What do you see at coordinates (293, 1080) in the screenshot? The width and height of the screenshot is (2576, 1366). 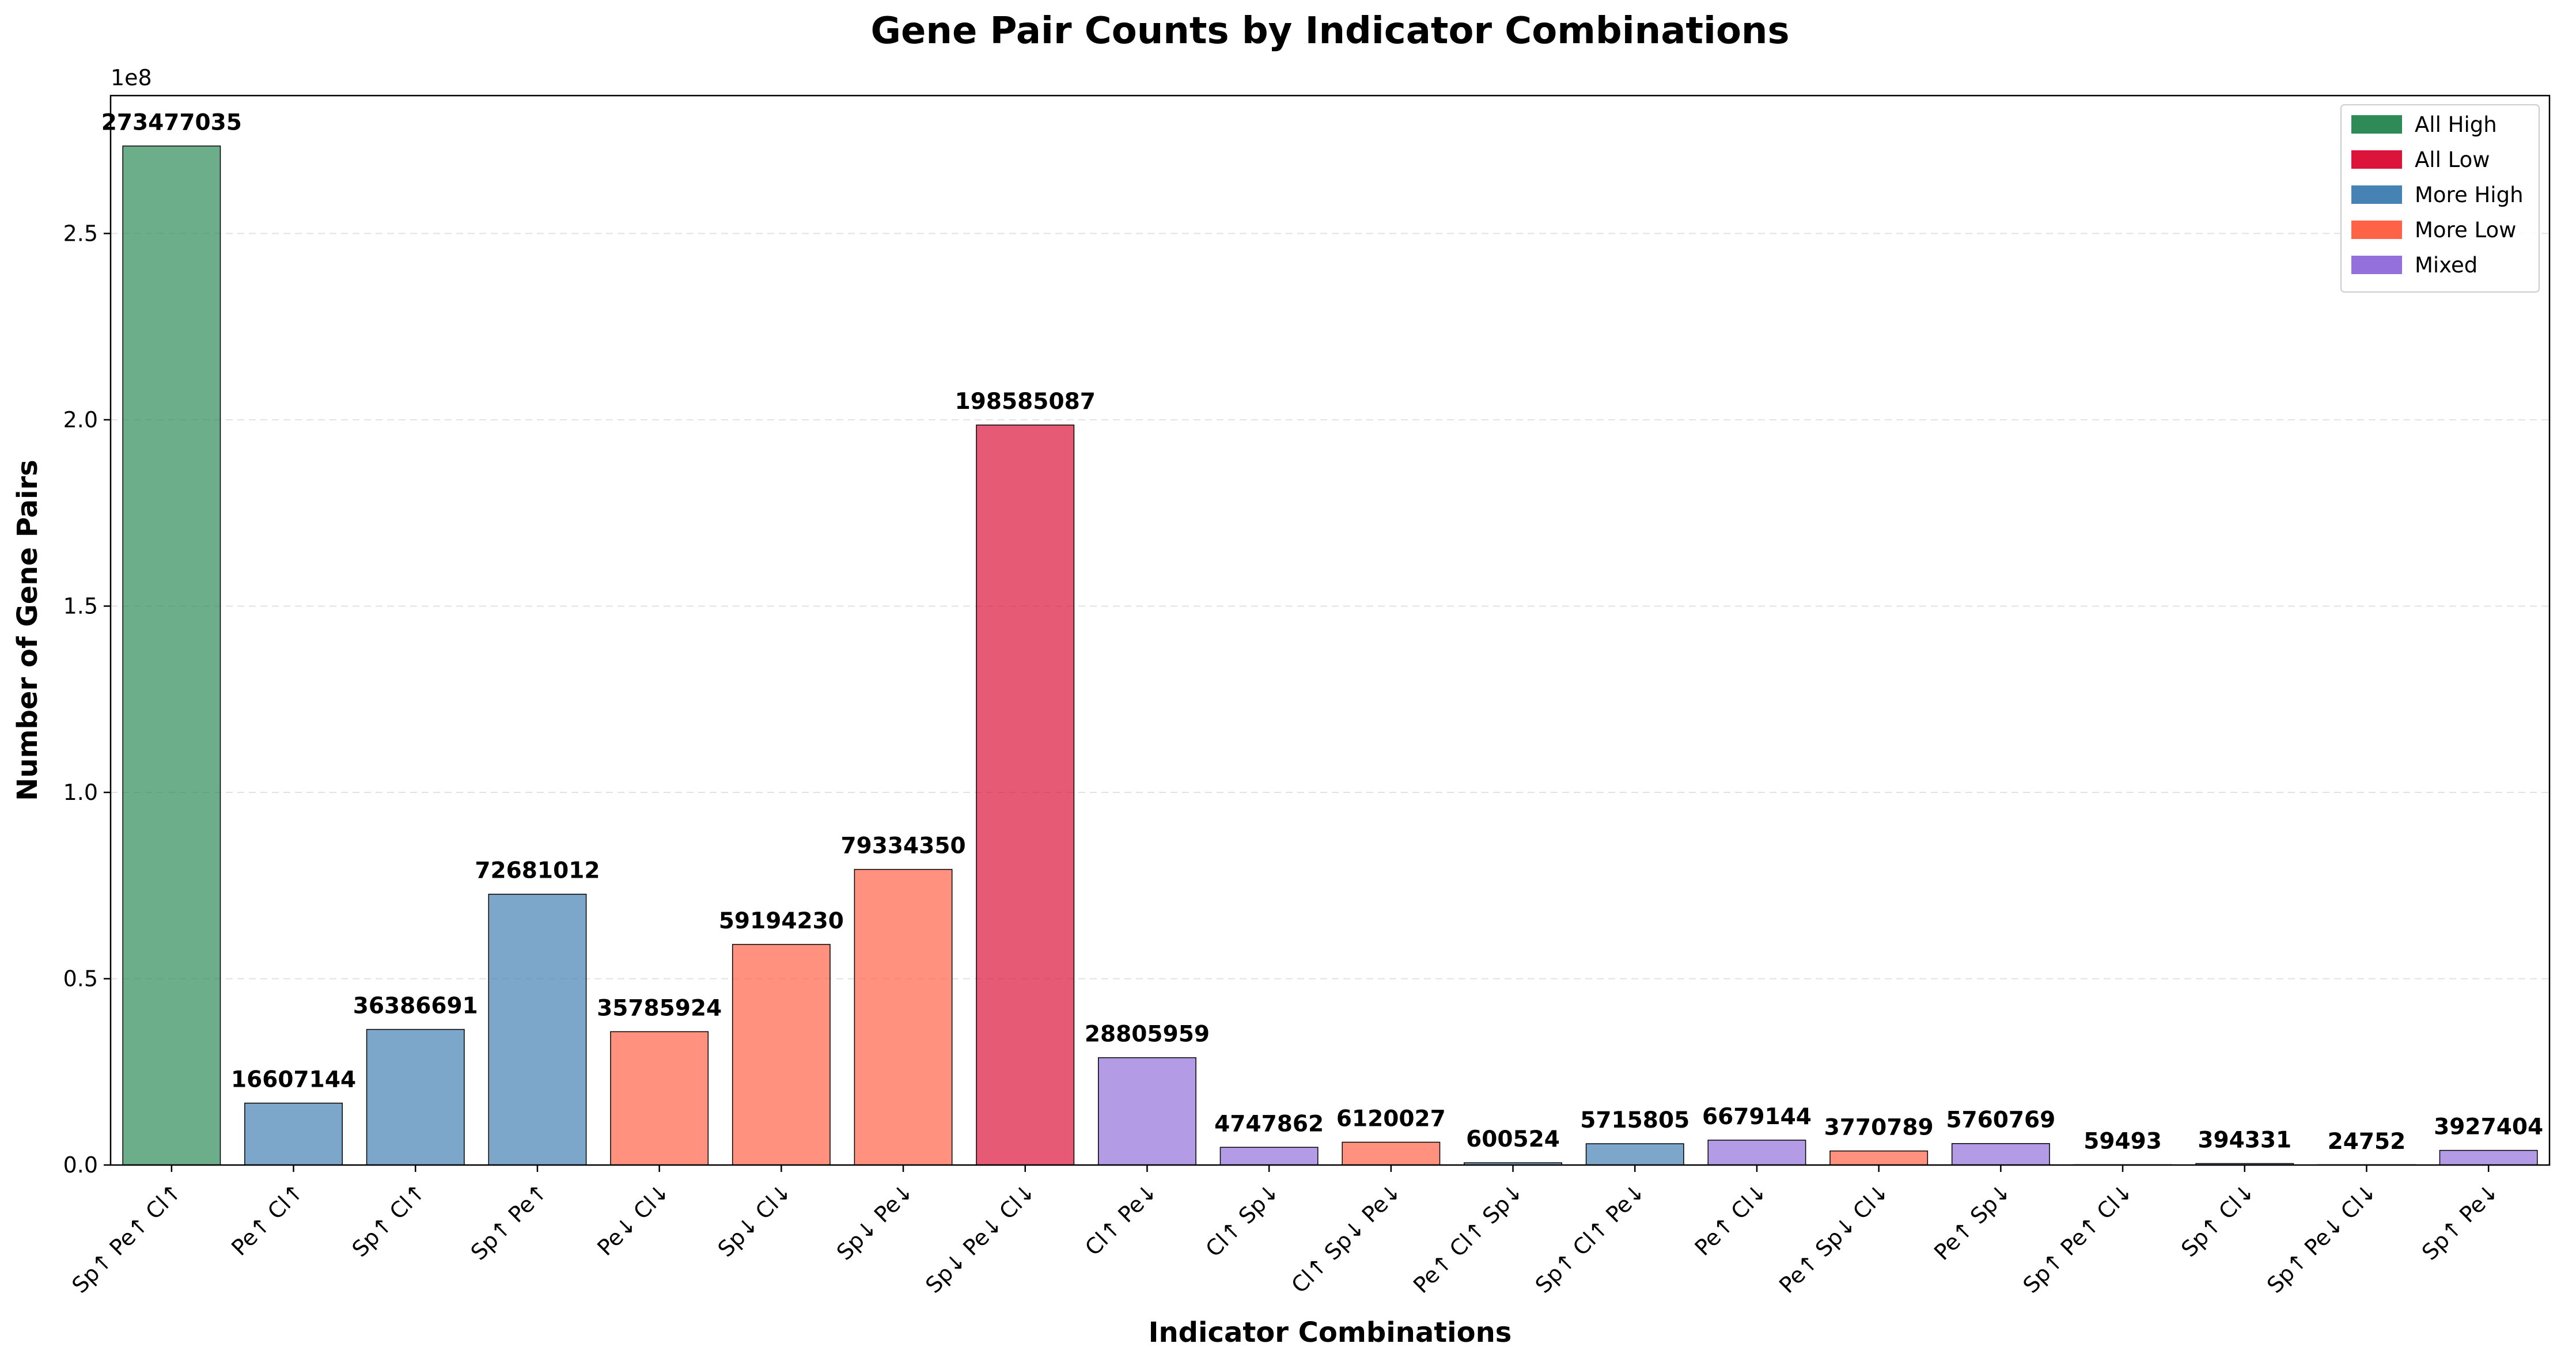 I see `value-label: 16607144` at bounding box center [293, 1080].